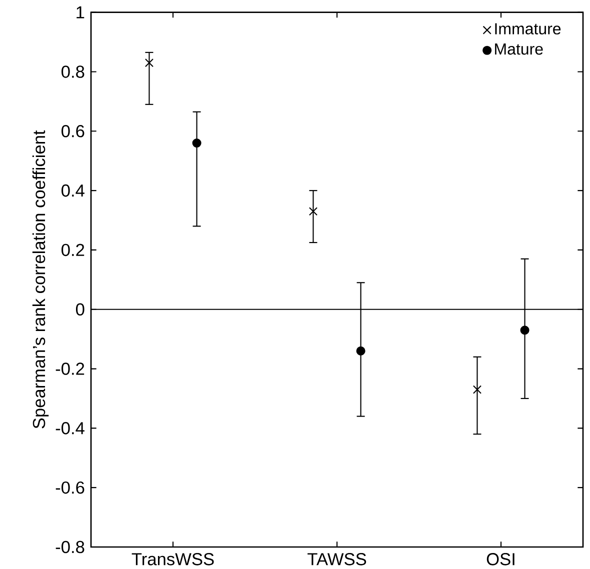 The height and width of the screenshot is (569, 590). I want to click on legend-label: Mature, so click(519, 49).